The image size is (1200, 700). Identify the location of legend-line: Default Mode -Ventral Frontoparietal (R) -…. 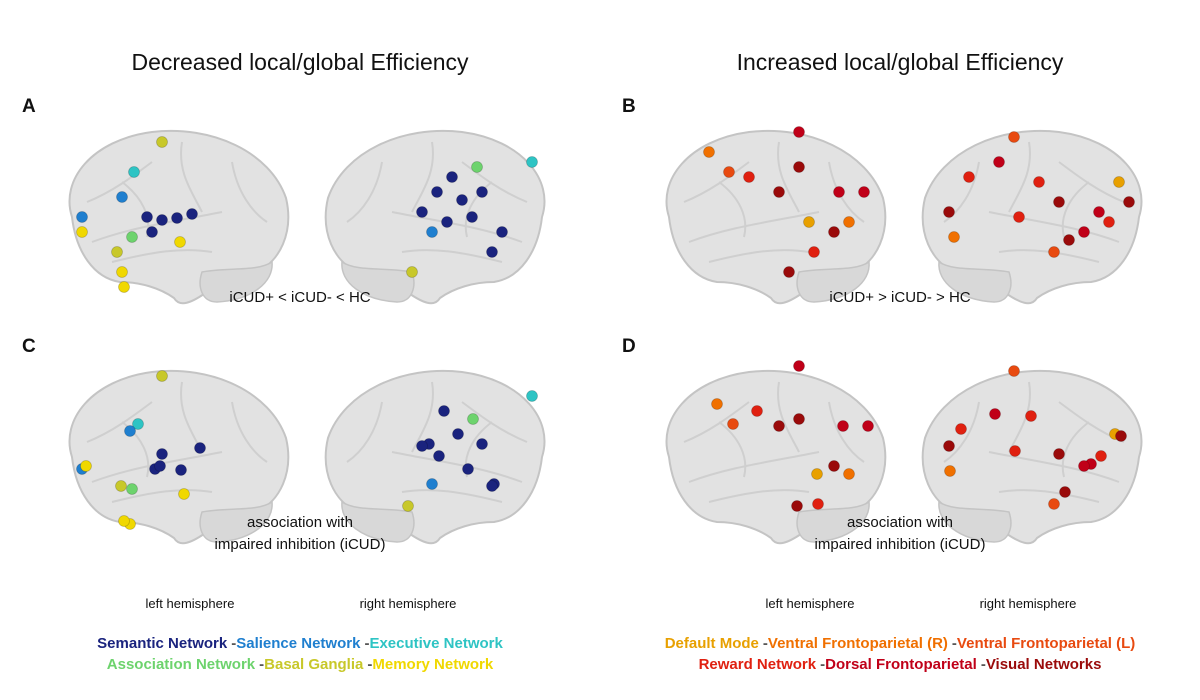
(900, 643).